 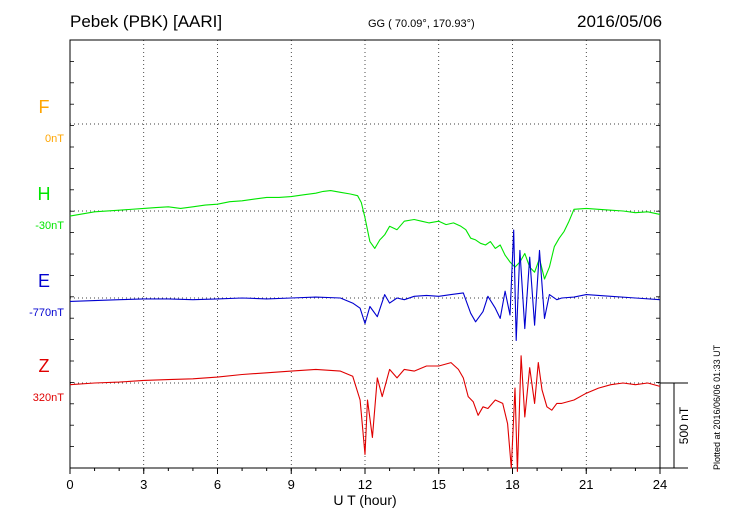 What do you see at coordinates (684, 425) in the screenshot?
I see `scale-bar-label: 500 nT` at bounding box center [684, 425].